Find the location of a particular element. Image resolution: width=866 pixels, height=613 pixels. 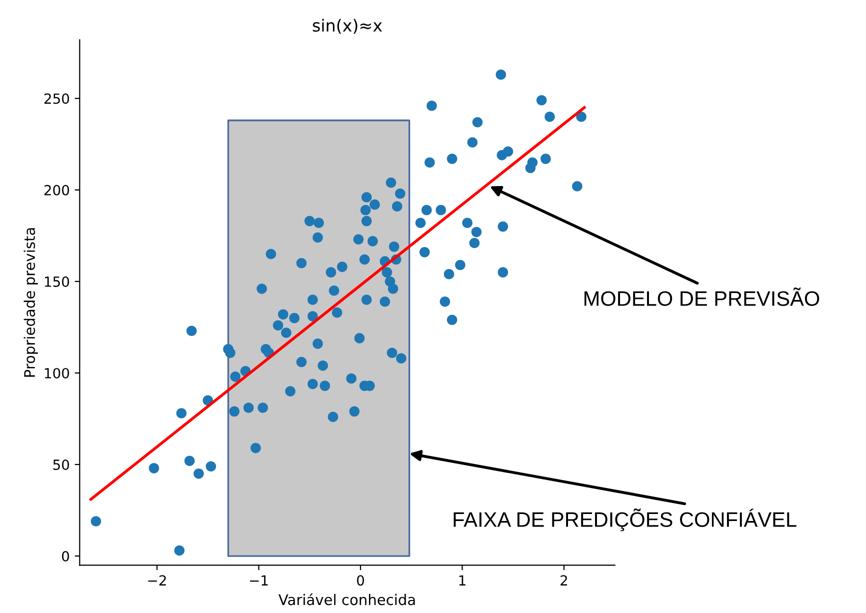

y-tick-label: 100 is located at coordinates (57, 373).